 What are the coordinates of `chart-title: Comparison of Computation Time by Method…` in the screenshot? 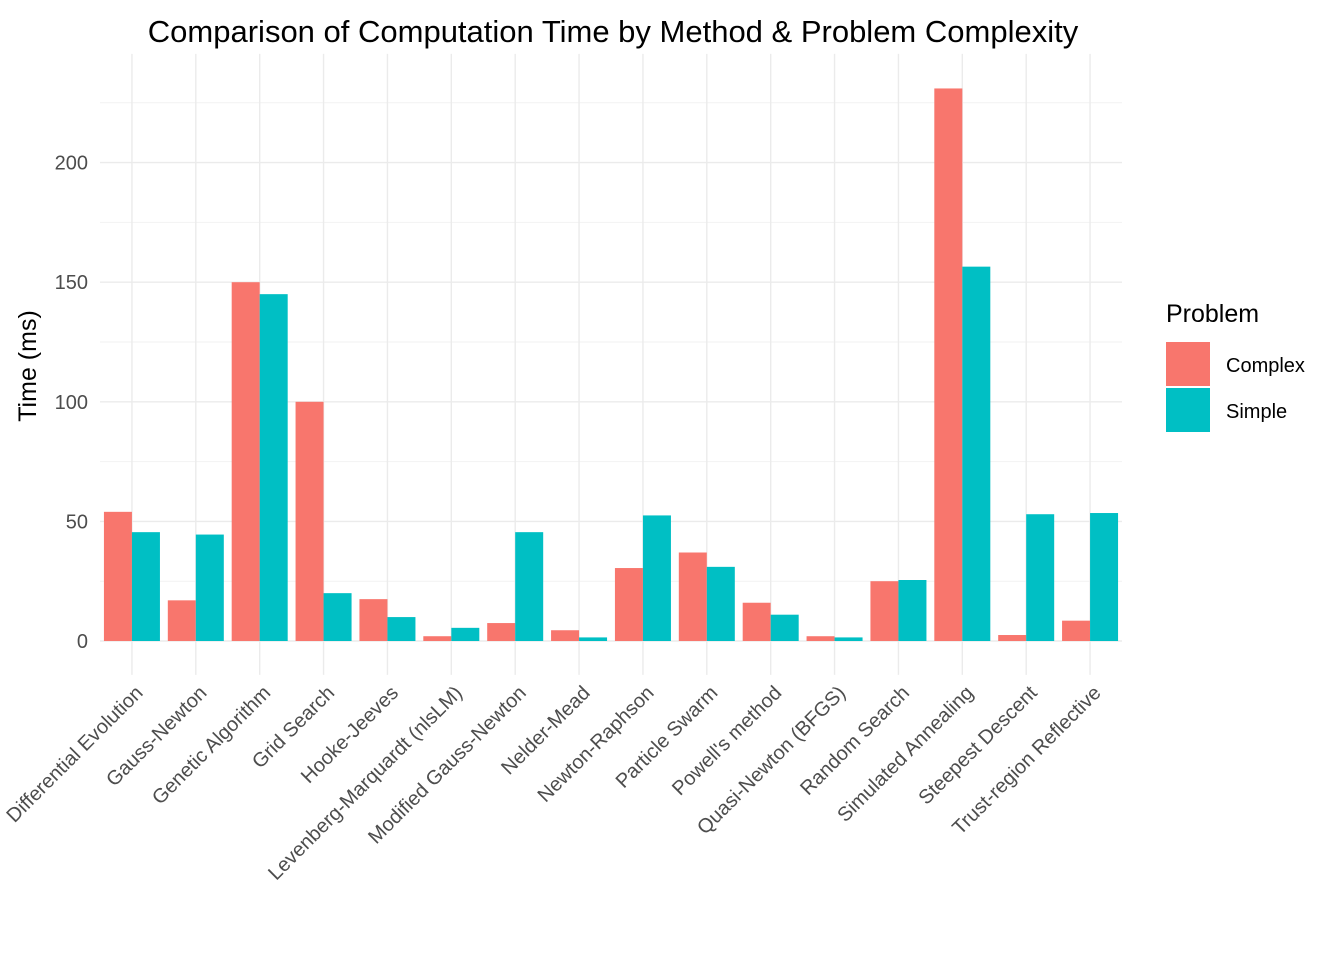 It's located at (613, 31).